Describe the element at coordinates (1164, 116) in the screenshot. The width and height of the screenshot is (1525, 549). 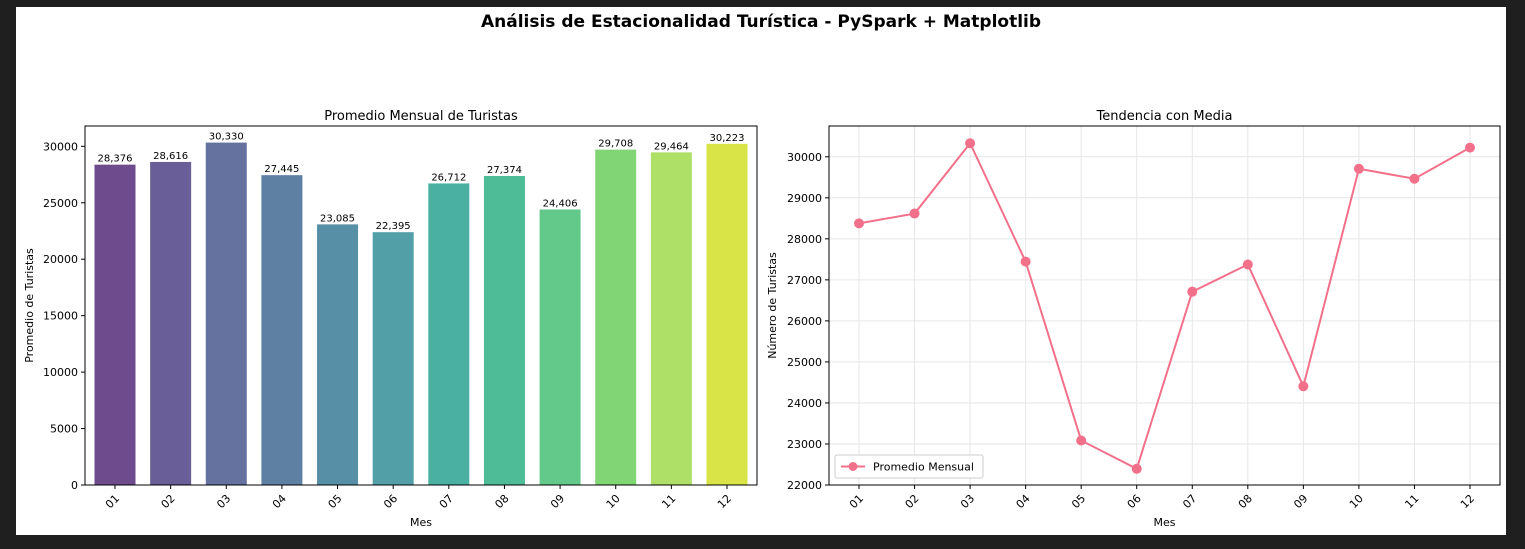
I see `line-chart-title: Tendencia con Media` at that location.